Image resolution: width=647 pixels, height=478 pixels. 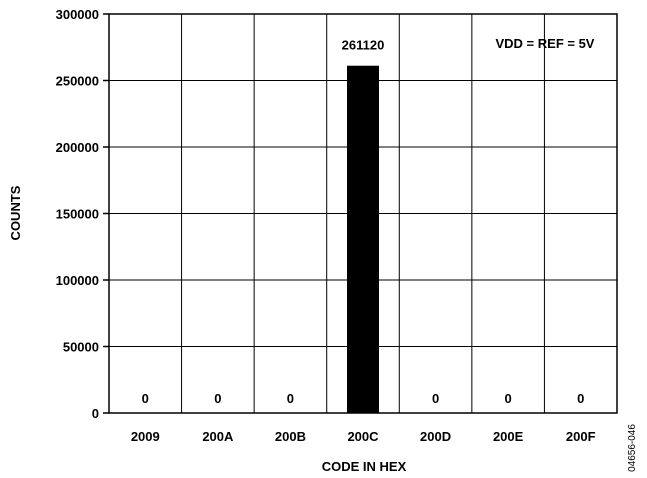 I want to click on figure-id: 04656-046, so click(x=632, y=448).